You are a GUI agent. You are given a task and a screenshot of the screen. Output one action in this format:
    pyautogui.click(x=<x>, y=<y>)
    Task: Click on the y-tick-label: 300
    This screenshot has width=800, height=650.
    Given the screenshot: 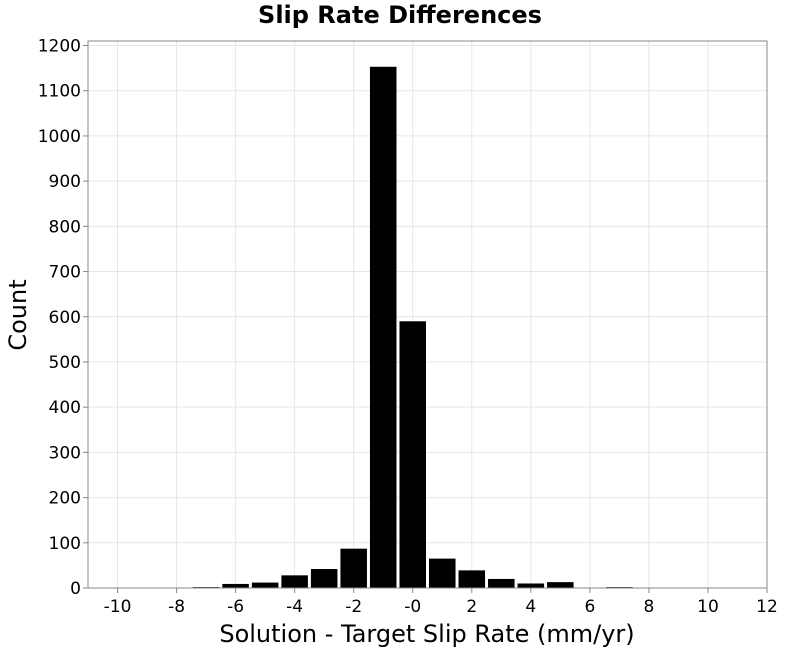 What is the action you would take?
    pyautogui.click(x=65, y=453)
    